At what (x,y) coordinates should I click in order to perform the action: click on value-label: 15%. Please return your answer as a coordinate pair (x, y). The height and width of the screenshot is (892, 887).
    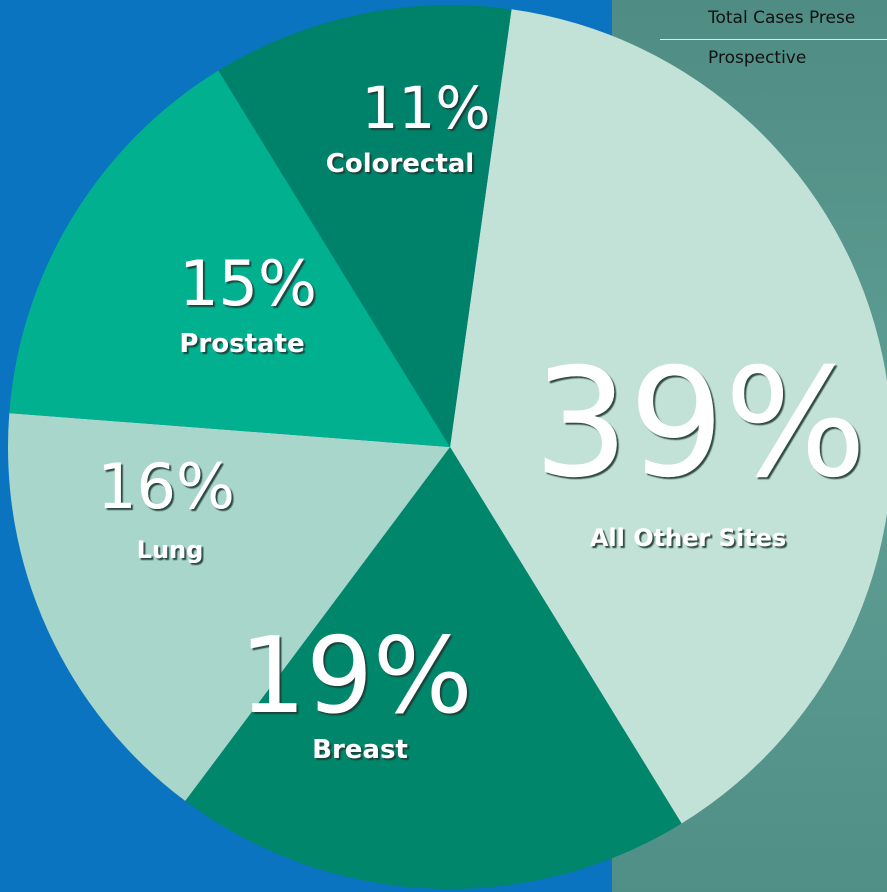
    Looking at the image, I should click on (248, 283).